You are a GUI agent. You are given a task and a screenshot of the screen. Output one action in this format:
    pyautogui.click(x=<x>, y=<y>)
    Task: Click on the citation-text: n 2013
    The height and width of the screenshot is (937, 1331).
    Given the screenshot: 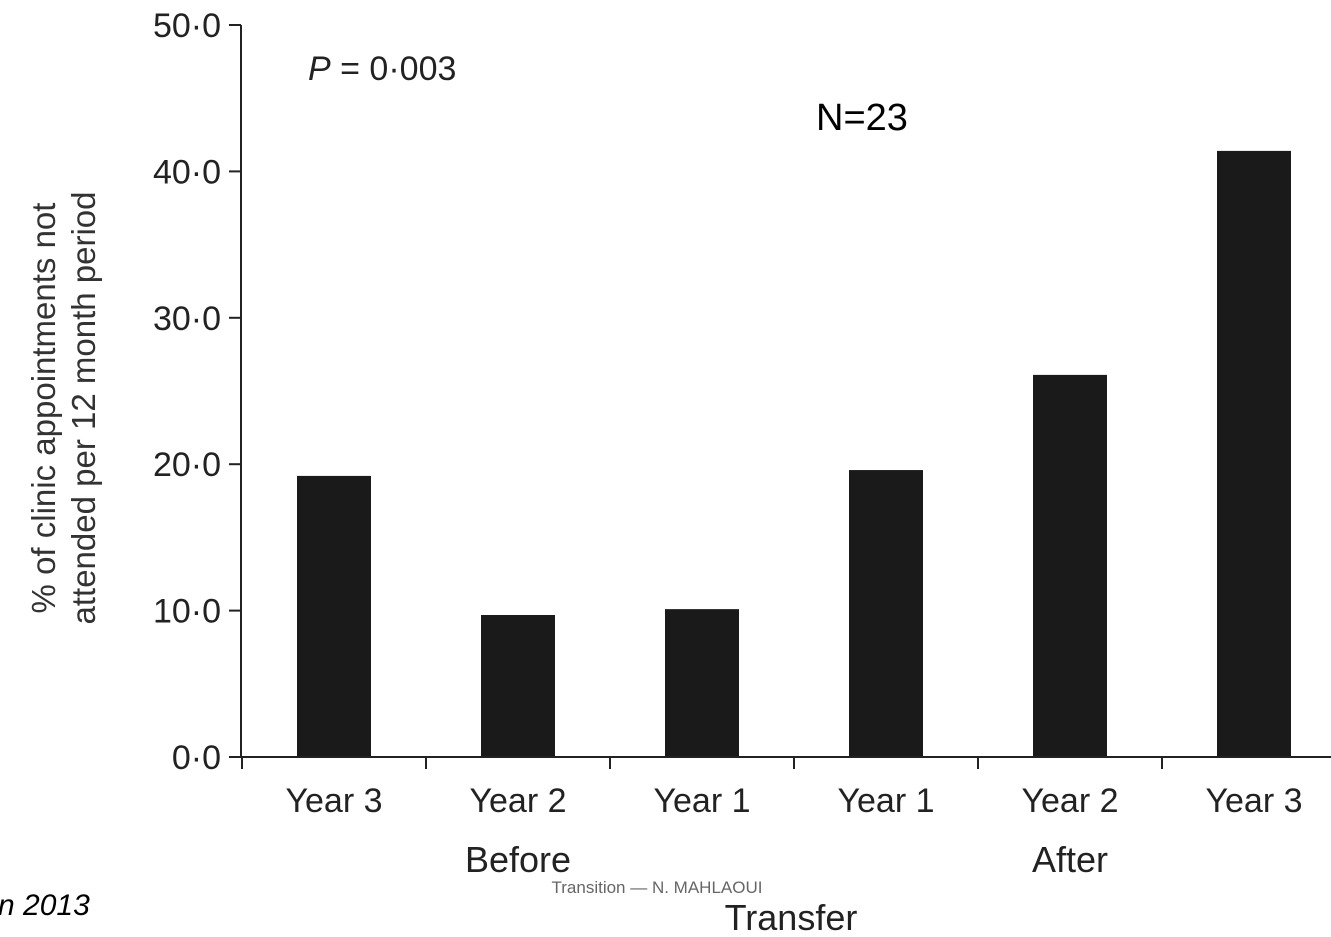 What is the action you would take?
    pyautogui.click(x=45, y=905)
    